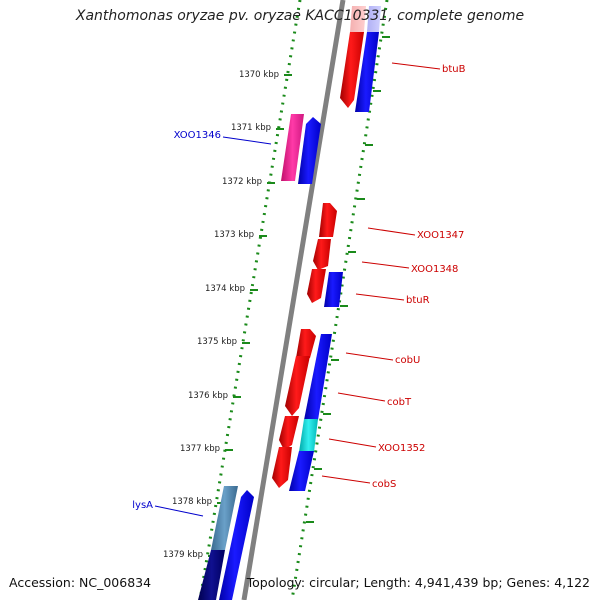  Describe the element at coordinates (309, 150) in the screenshot. I see `gene-XOO1346-blue` at that location.